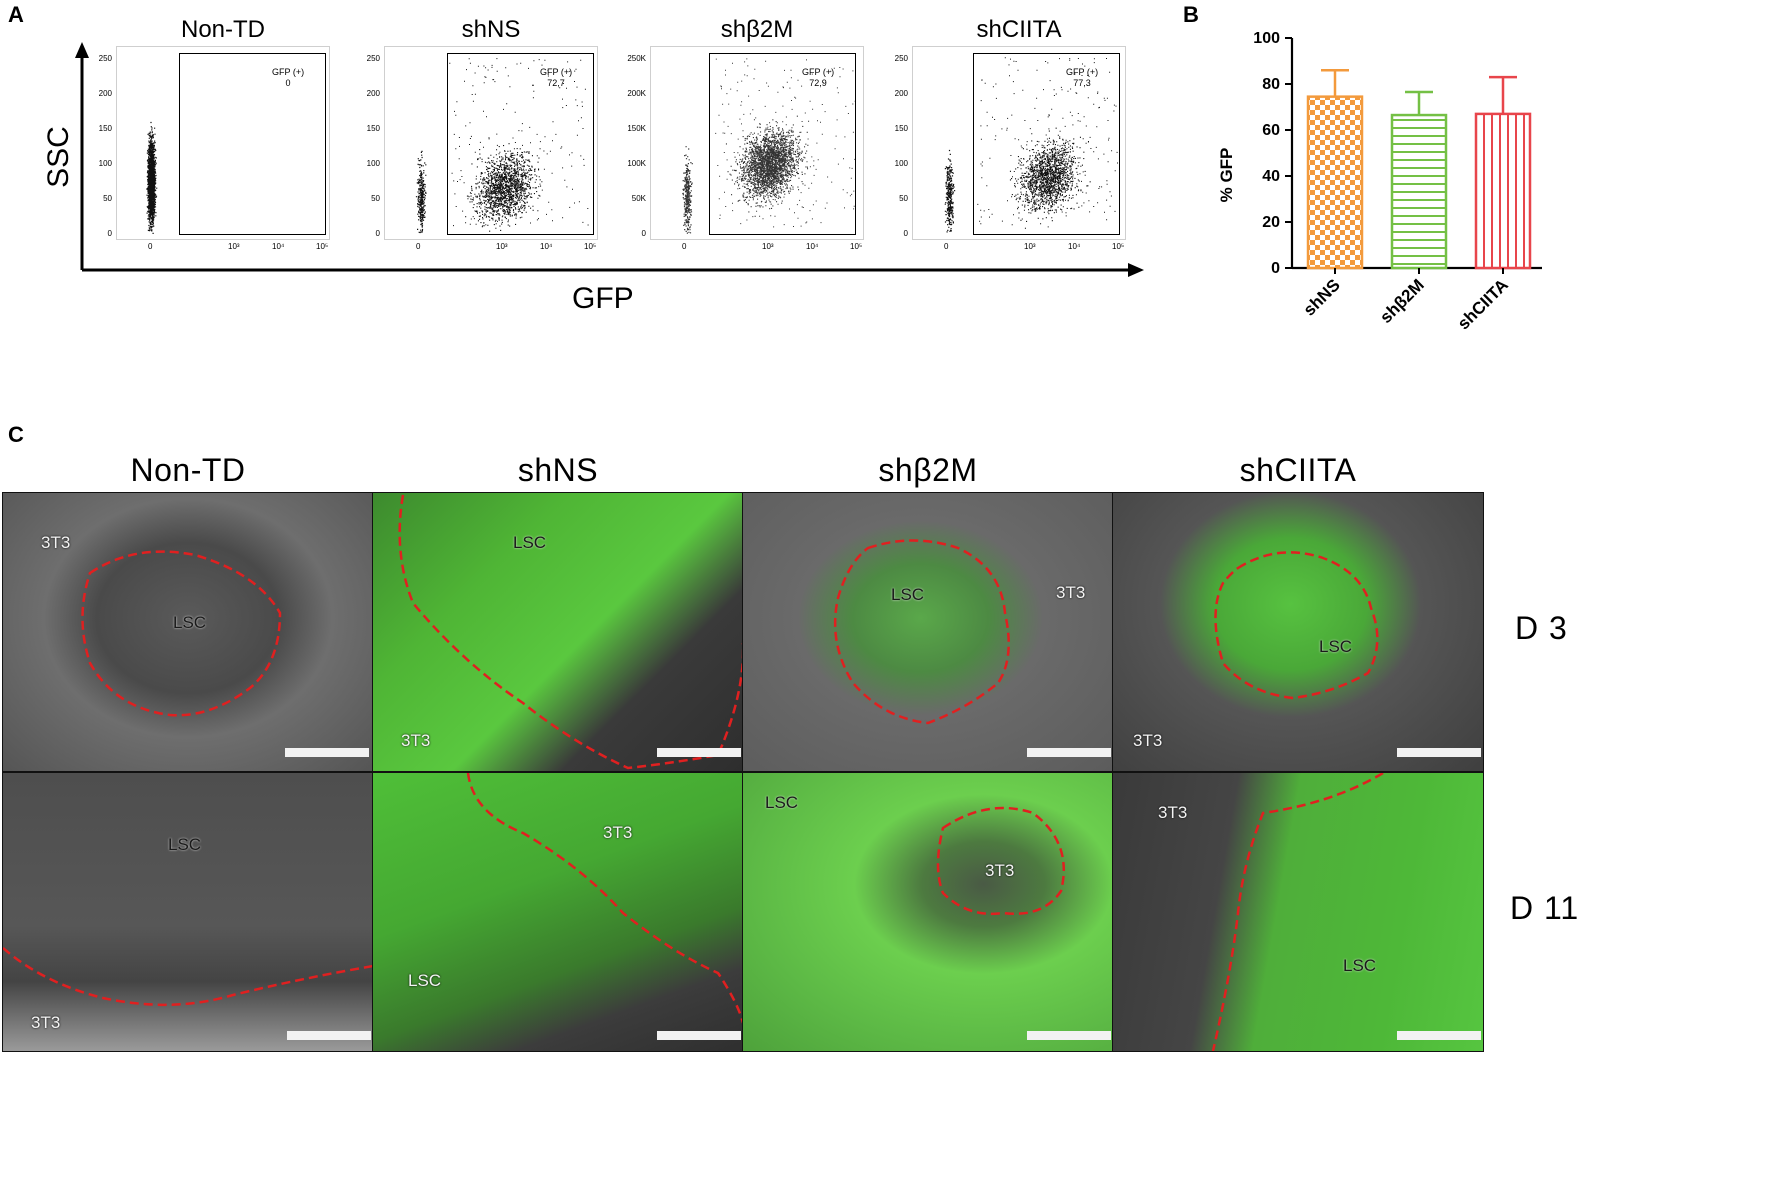 The height and width of the screenshot is (1192, 1772). What do you see at coordinates (1082, 83) in the screenshot?
I see `gate-percentage: 77,3` at bounding box center [1082, 83].